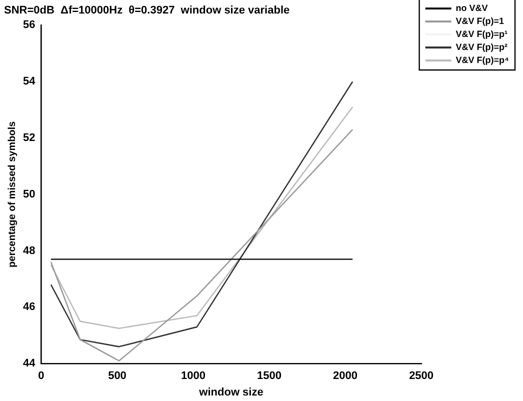 This screenshot has height=401, width=523. What do you see at coordinates (193, 376) in the screenshot?
I see `x-tick-label: 1000` at bounding box center [193, 376].